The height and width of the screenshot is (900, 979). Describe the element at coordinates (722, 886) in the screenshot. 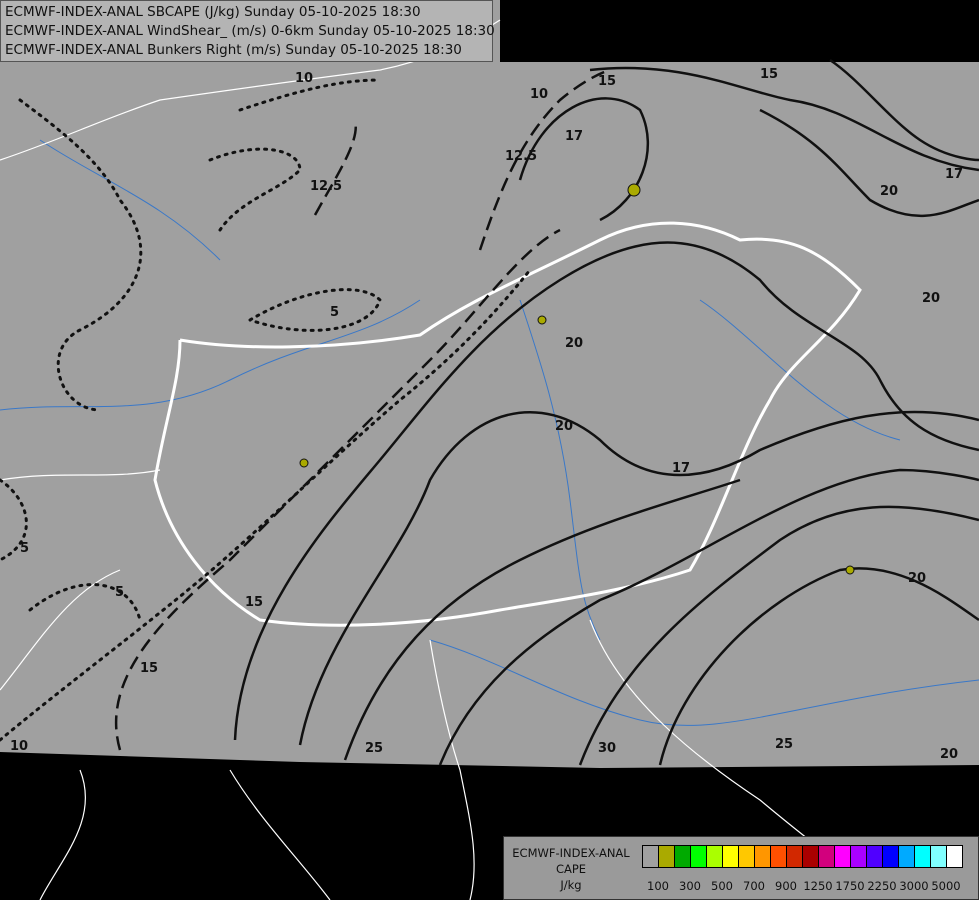

I see `legend-label: 500` at that location.